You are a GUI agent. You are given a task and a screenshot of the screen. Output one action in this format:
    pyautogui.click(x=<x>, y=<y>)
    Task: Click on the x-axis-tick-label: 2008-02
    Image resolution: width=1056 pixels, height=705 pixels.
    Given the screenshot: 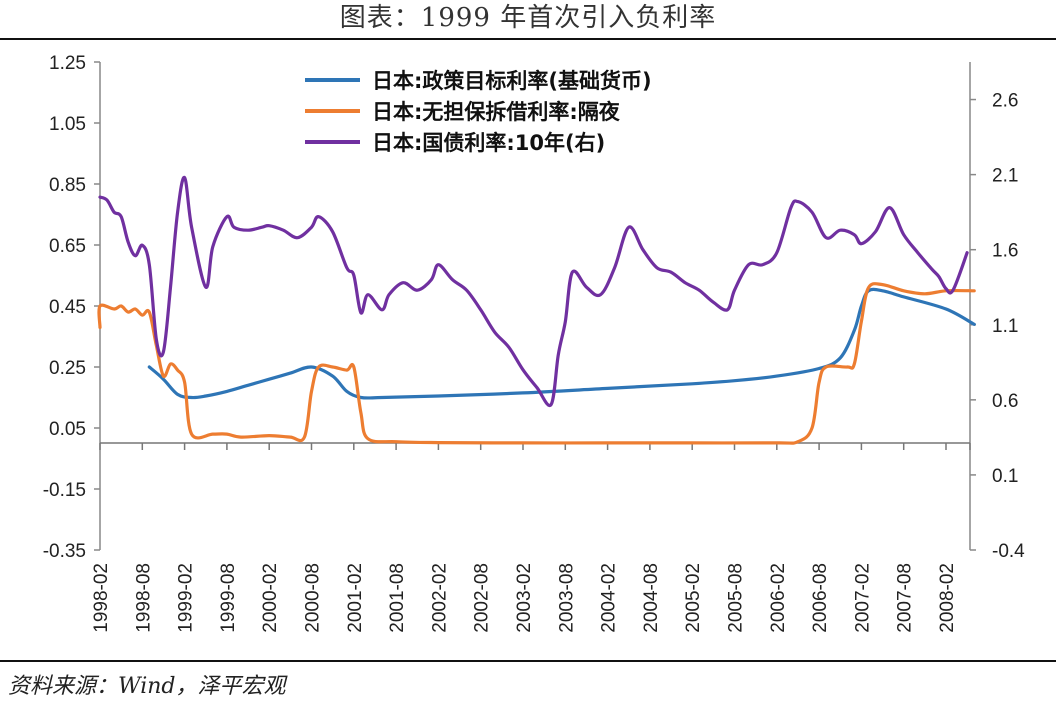 What is the action you would take?
    pyautogui.click(x=947, y=598)
    